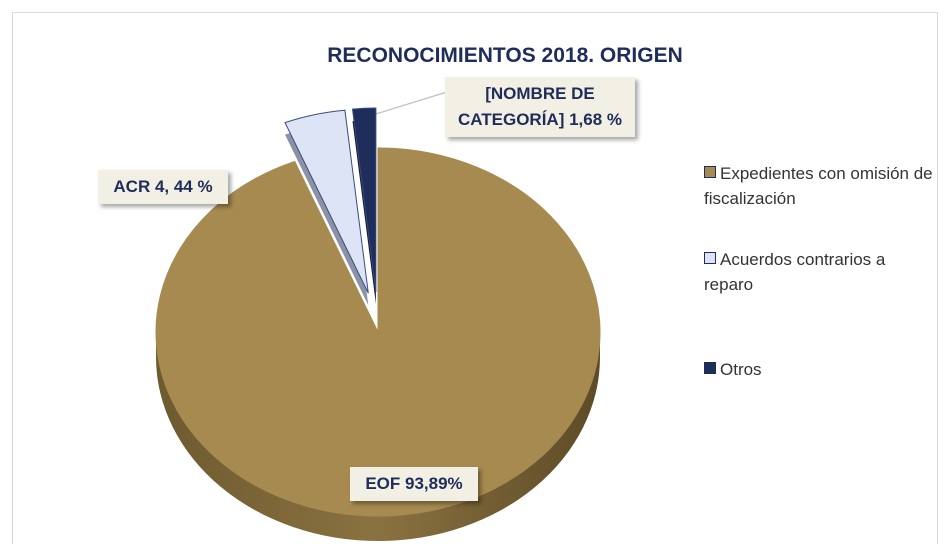 Image resolution: width=947 pixels, height=544 pixels. Describe the element at coordinates (163, 187) in the screenshot. I see `data-label: ACR 4, 44 %` at that location.